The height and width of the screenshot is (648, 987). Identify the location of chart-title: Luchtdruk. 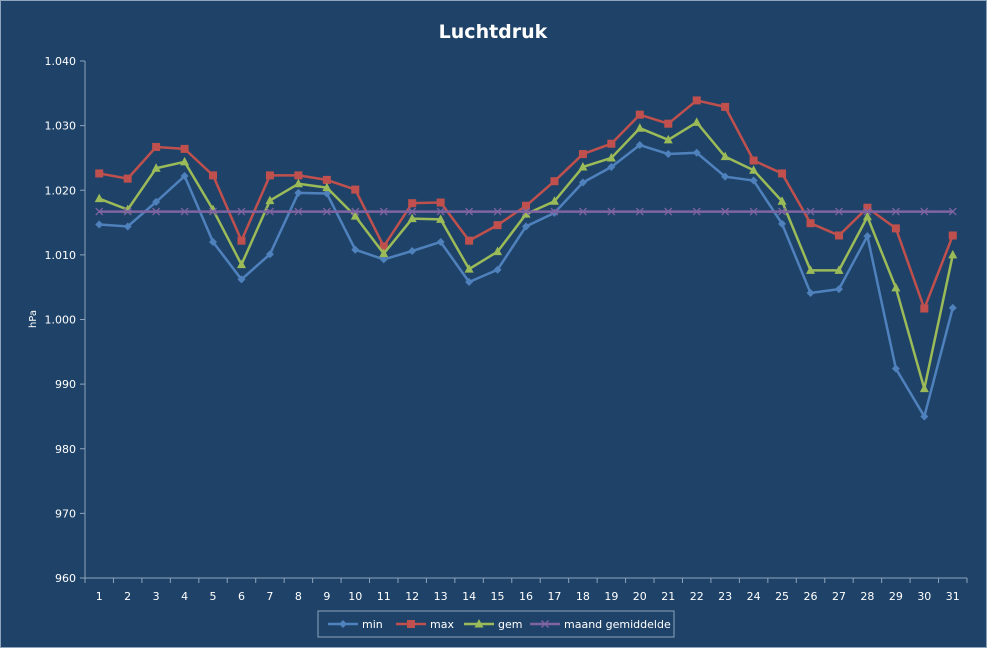
(493, 32).